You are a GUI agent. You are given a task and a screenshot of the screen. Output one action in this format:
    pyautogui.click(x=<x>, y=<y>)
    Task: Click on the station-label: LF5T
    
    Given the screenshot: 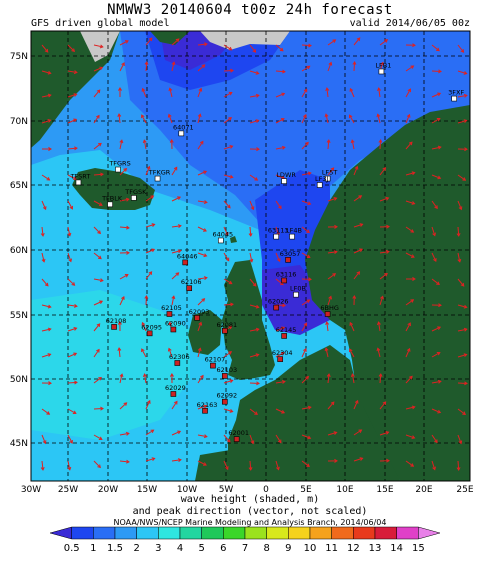 What is the action you would take?
    pyautogui.click(x=329, y=173)
    